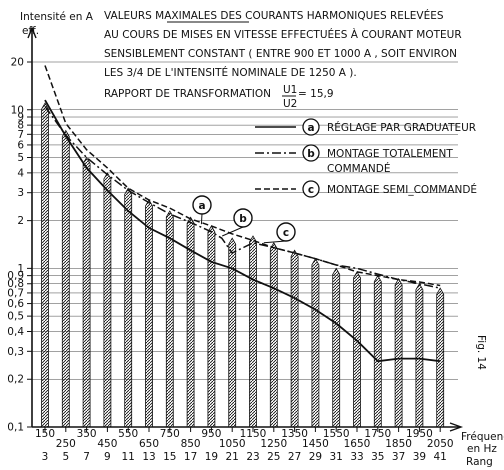 Image resolution: width=504 pixels, height=470 pixels. I want to click on legend-circle-b, so click(311, 153).